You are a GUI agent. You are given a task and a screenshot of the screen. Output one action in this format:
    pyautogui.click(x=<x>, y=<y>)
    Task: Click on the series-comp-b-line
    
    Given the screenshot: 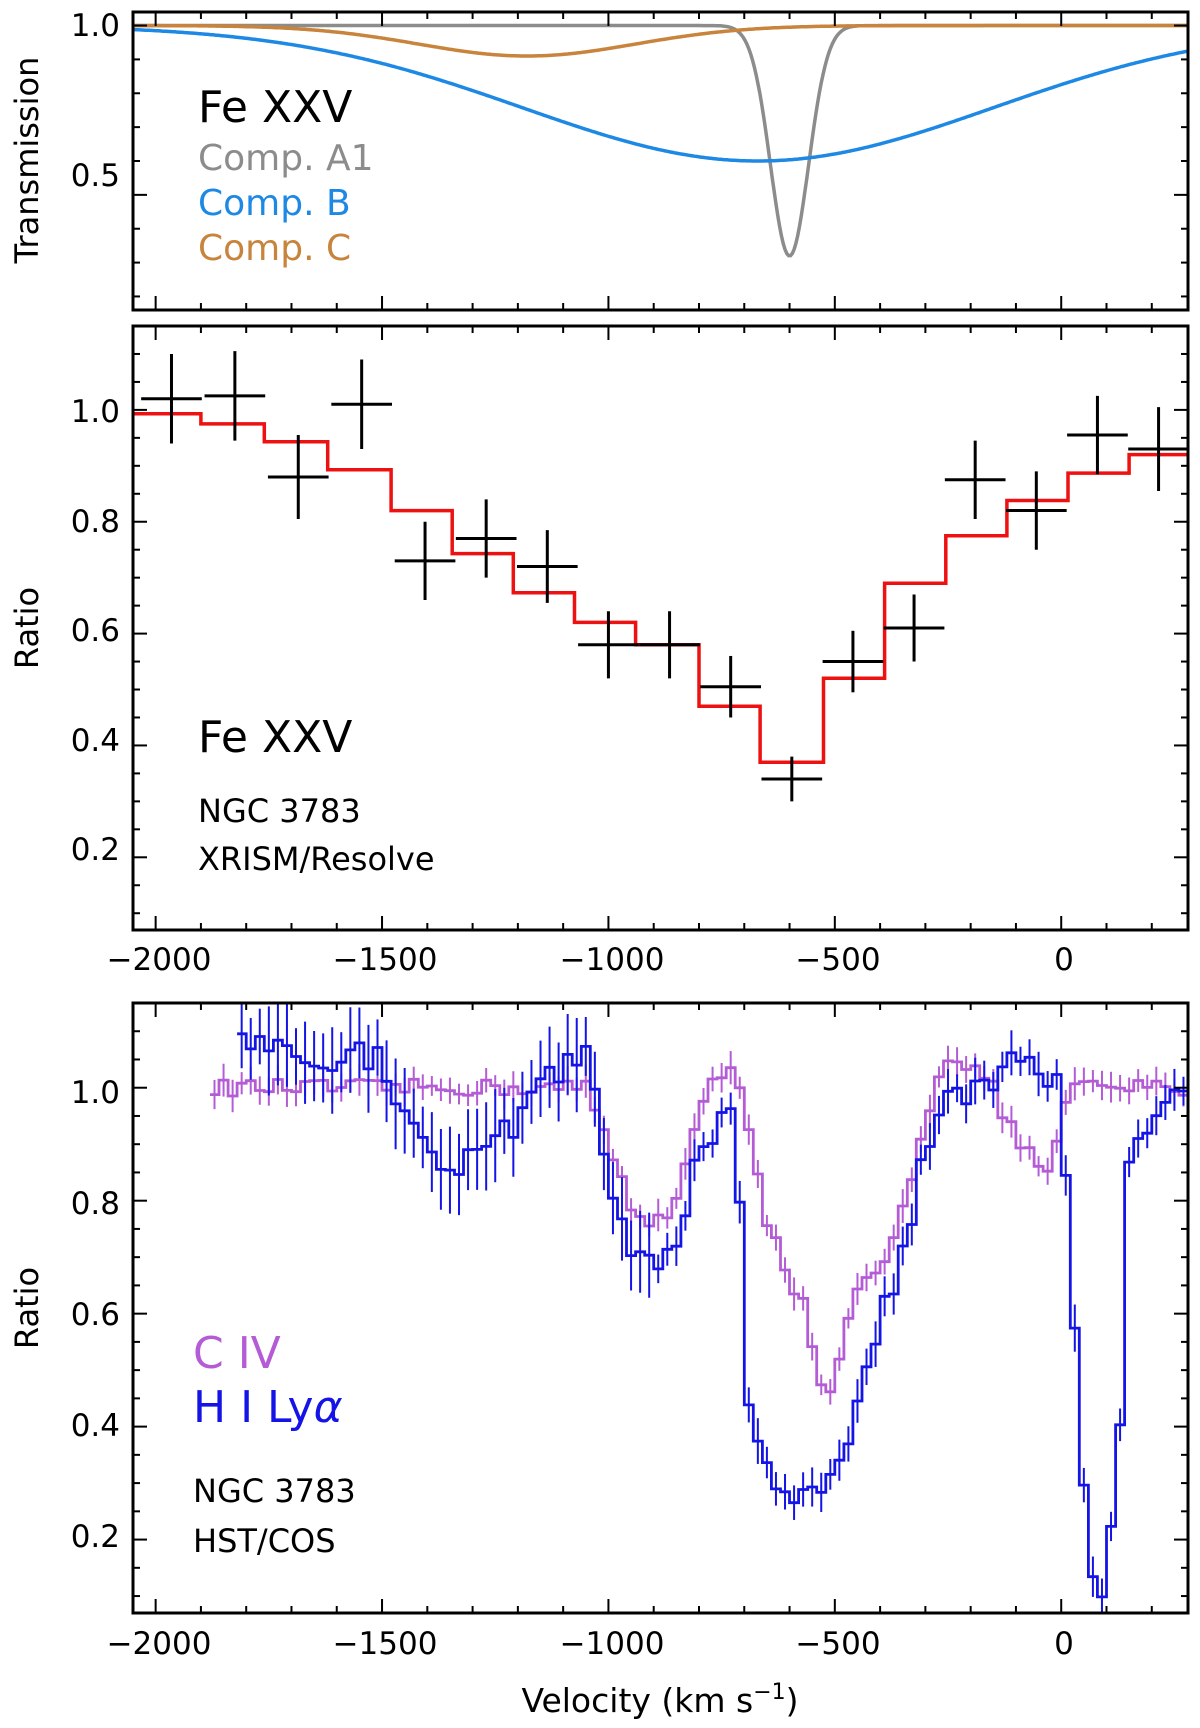 What is the action you would take?
    pyautogui.click(x=660, y=95)
    